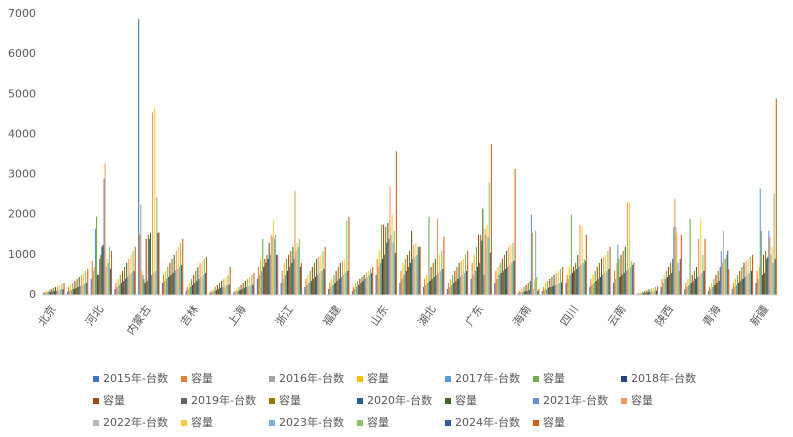 The height and width of the screenshot is (437, 793). I want to click on x-tick-label: 内蒙古, so click(138, 319).